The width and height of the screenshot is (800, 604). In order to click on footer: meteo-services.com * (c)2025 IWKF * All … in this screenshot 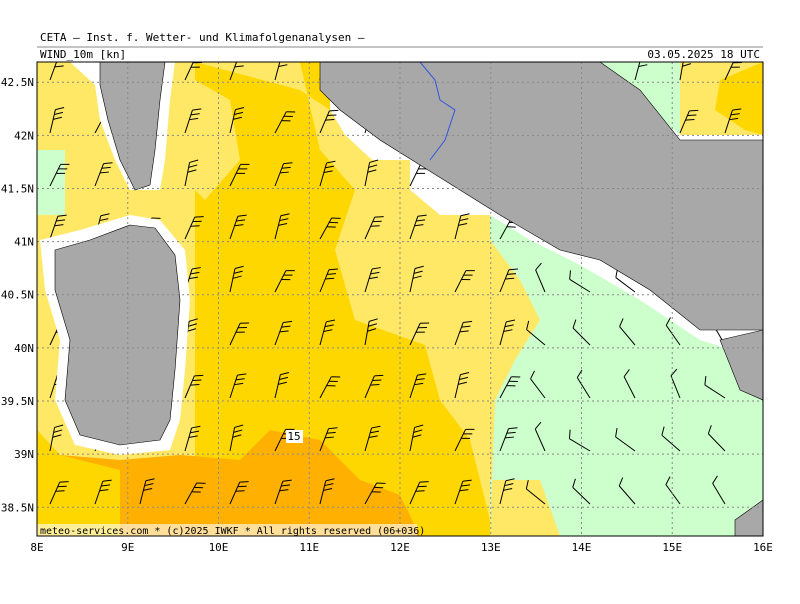, I will do `click(232, 531)`.